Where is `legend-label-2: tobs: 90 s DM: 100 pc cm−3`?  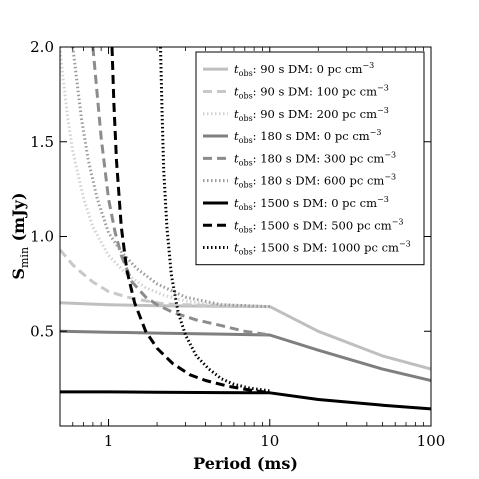 legend-label-2: tobs: 90 s DM: 100 pc cm−3 is located at coordinates (311, 91).